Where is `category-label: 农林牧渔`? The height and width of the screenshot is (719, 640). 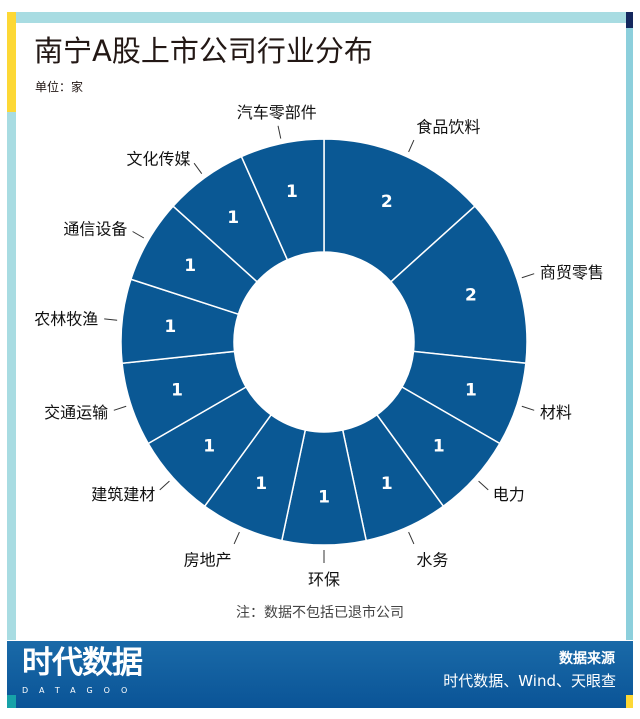 category-label: 农林牧渔 is located at coordinates (66, 318).